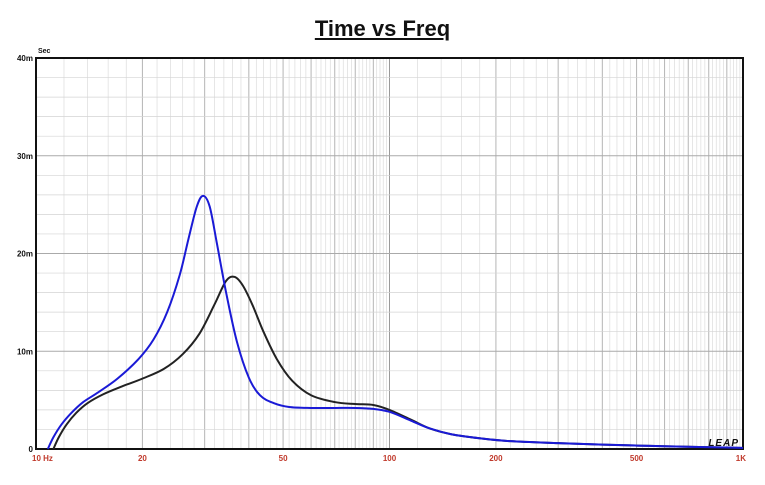 The width and height of the screenshot is (765, 485). I want to click on y-tick-label: 40m, so click(25, 58).